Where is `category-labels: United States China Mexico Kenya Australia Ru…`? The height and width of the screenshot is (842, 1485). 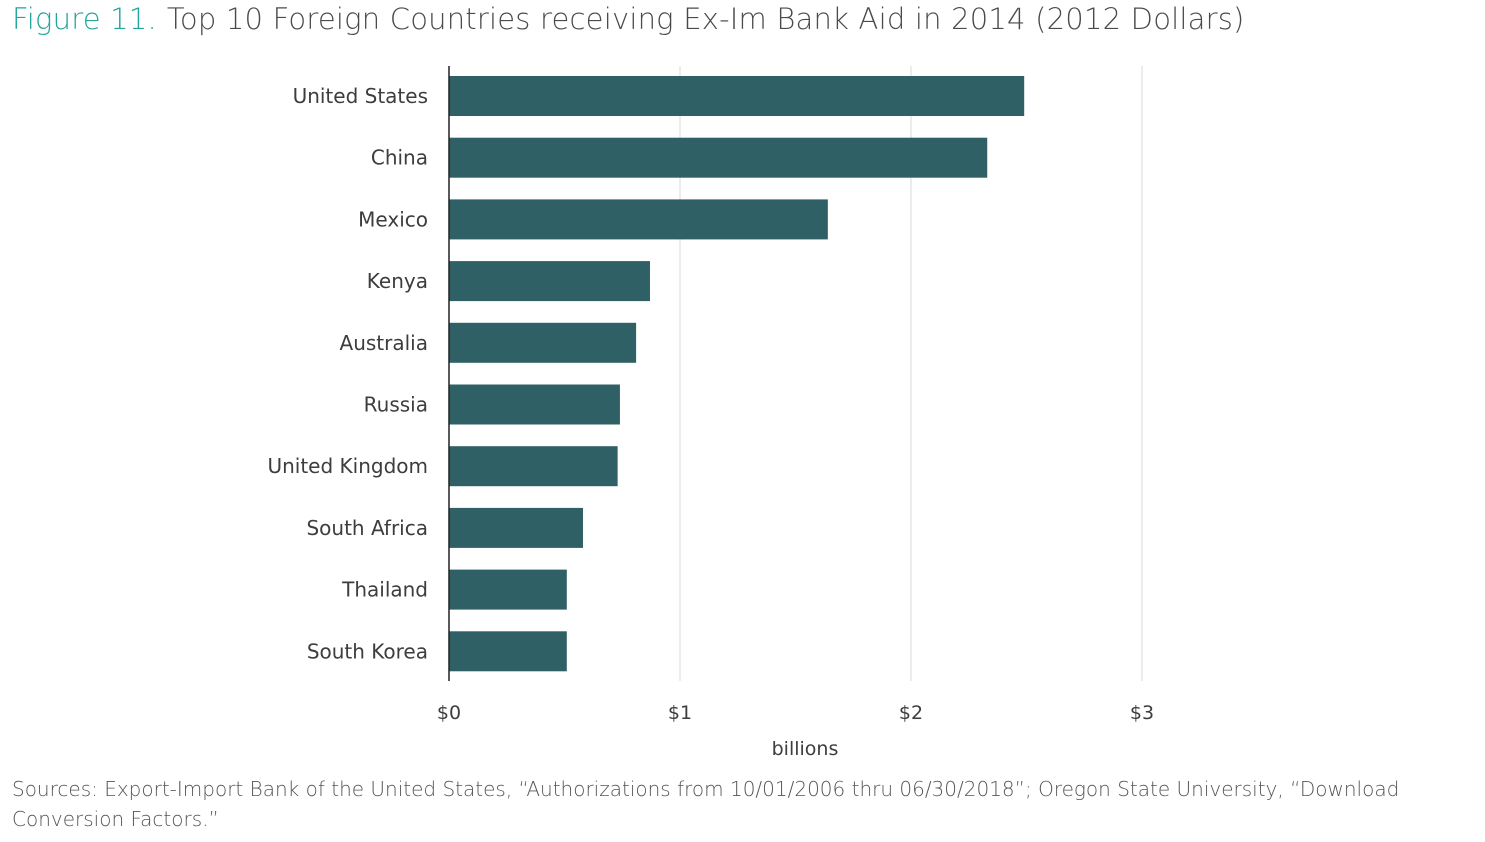 category-labels: United States China Mexico Kenya Australia Ru… is located at coordinates (347, 373).